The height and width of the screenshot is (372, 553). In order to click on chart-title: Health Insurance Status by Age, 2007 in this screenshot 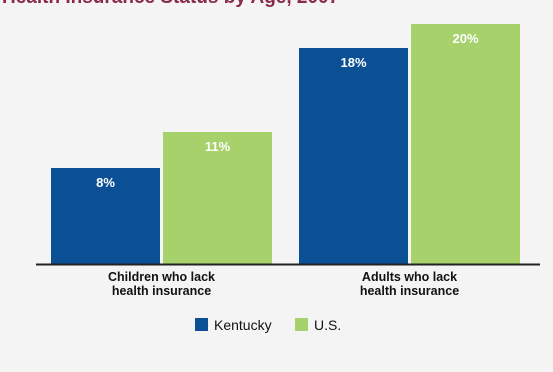, I will do `click(276, 4)`.